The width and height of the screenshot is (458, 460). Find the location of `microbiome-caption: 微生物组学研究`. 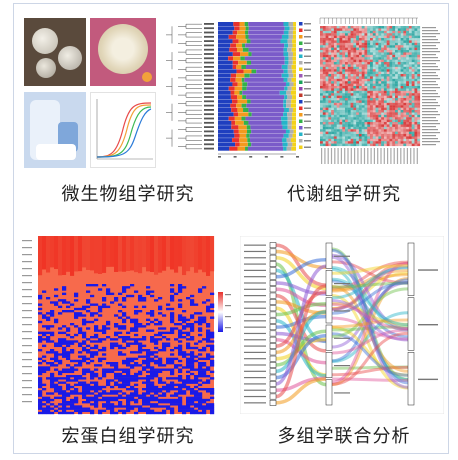

microbiome-caption: 微生物组学研究 is located at coordinates (128, 194).